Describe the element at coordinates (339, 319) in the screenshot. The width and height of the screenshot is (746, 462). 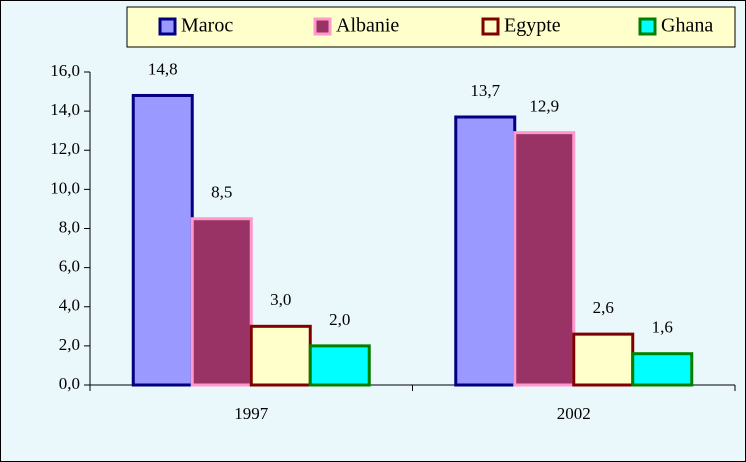
I see `value-label: 2,0` at that location.